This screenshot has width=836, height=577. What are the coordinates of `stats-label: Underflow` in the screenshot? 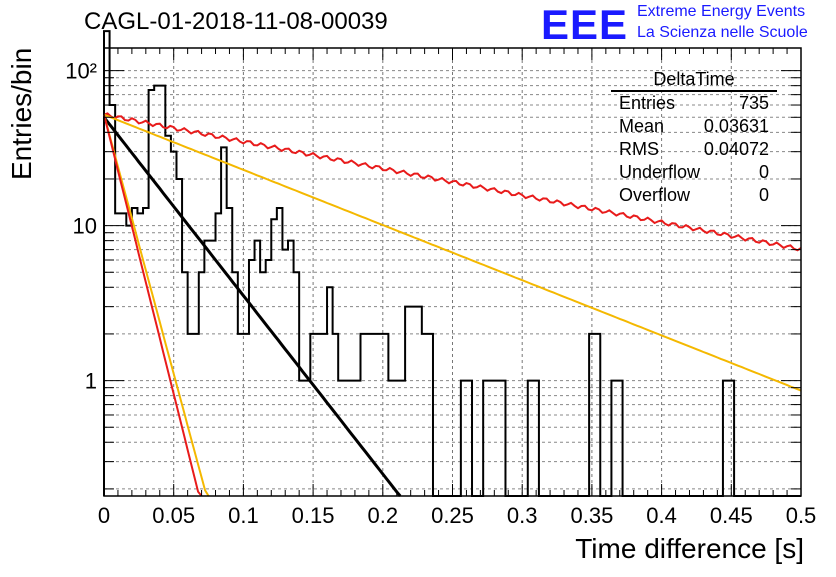 It's located at (660, 172).